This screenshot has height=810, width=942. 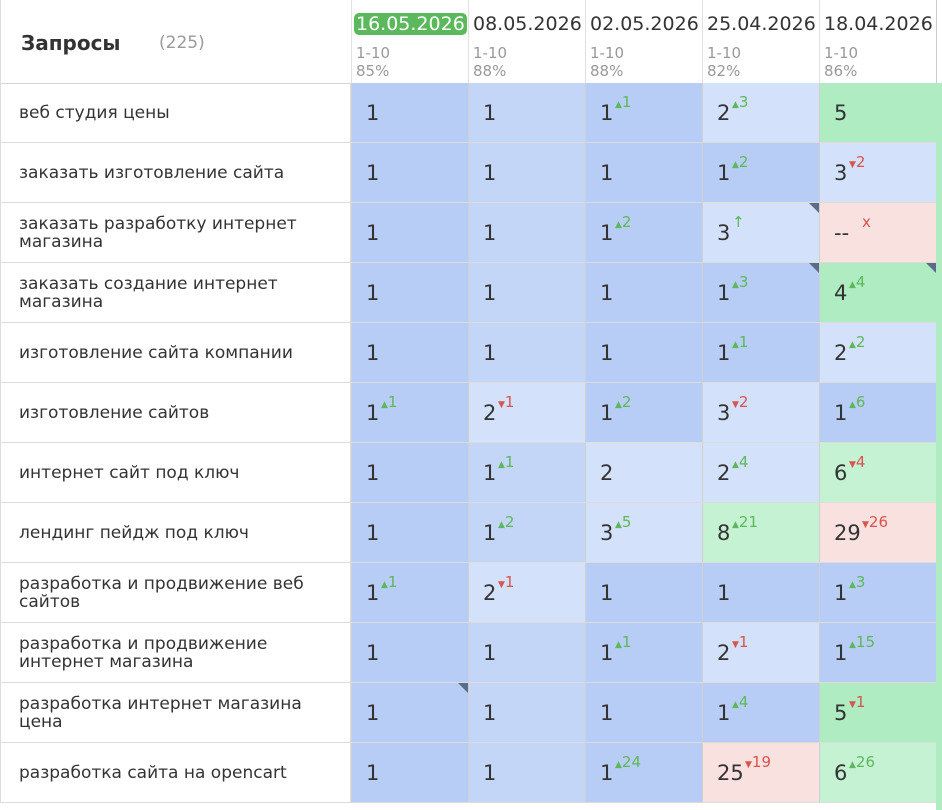 I want to click on date-label: 25.04.2026, so click(x=761, y=24).